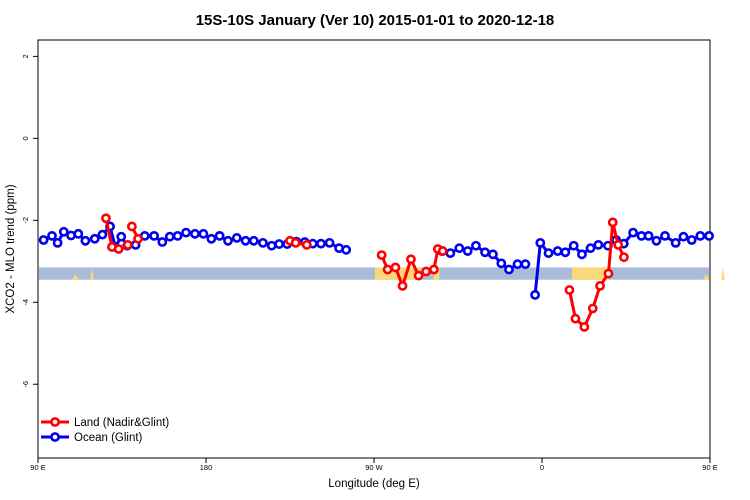 The image size is (750, 500). What do you see at coordinates (108, 438) in the screenshot?
I see `legend-label-ocean: Ocean (Glint)` at bounding box center [108, 438].